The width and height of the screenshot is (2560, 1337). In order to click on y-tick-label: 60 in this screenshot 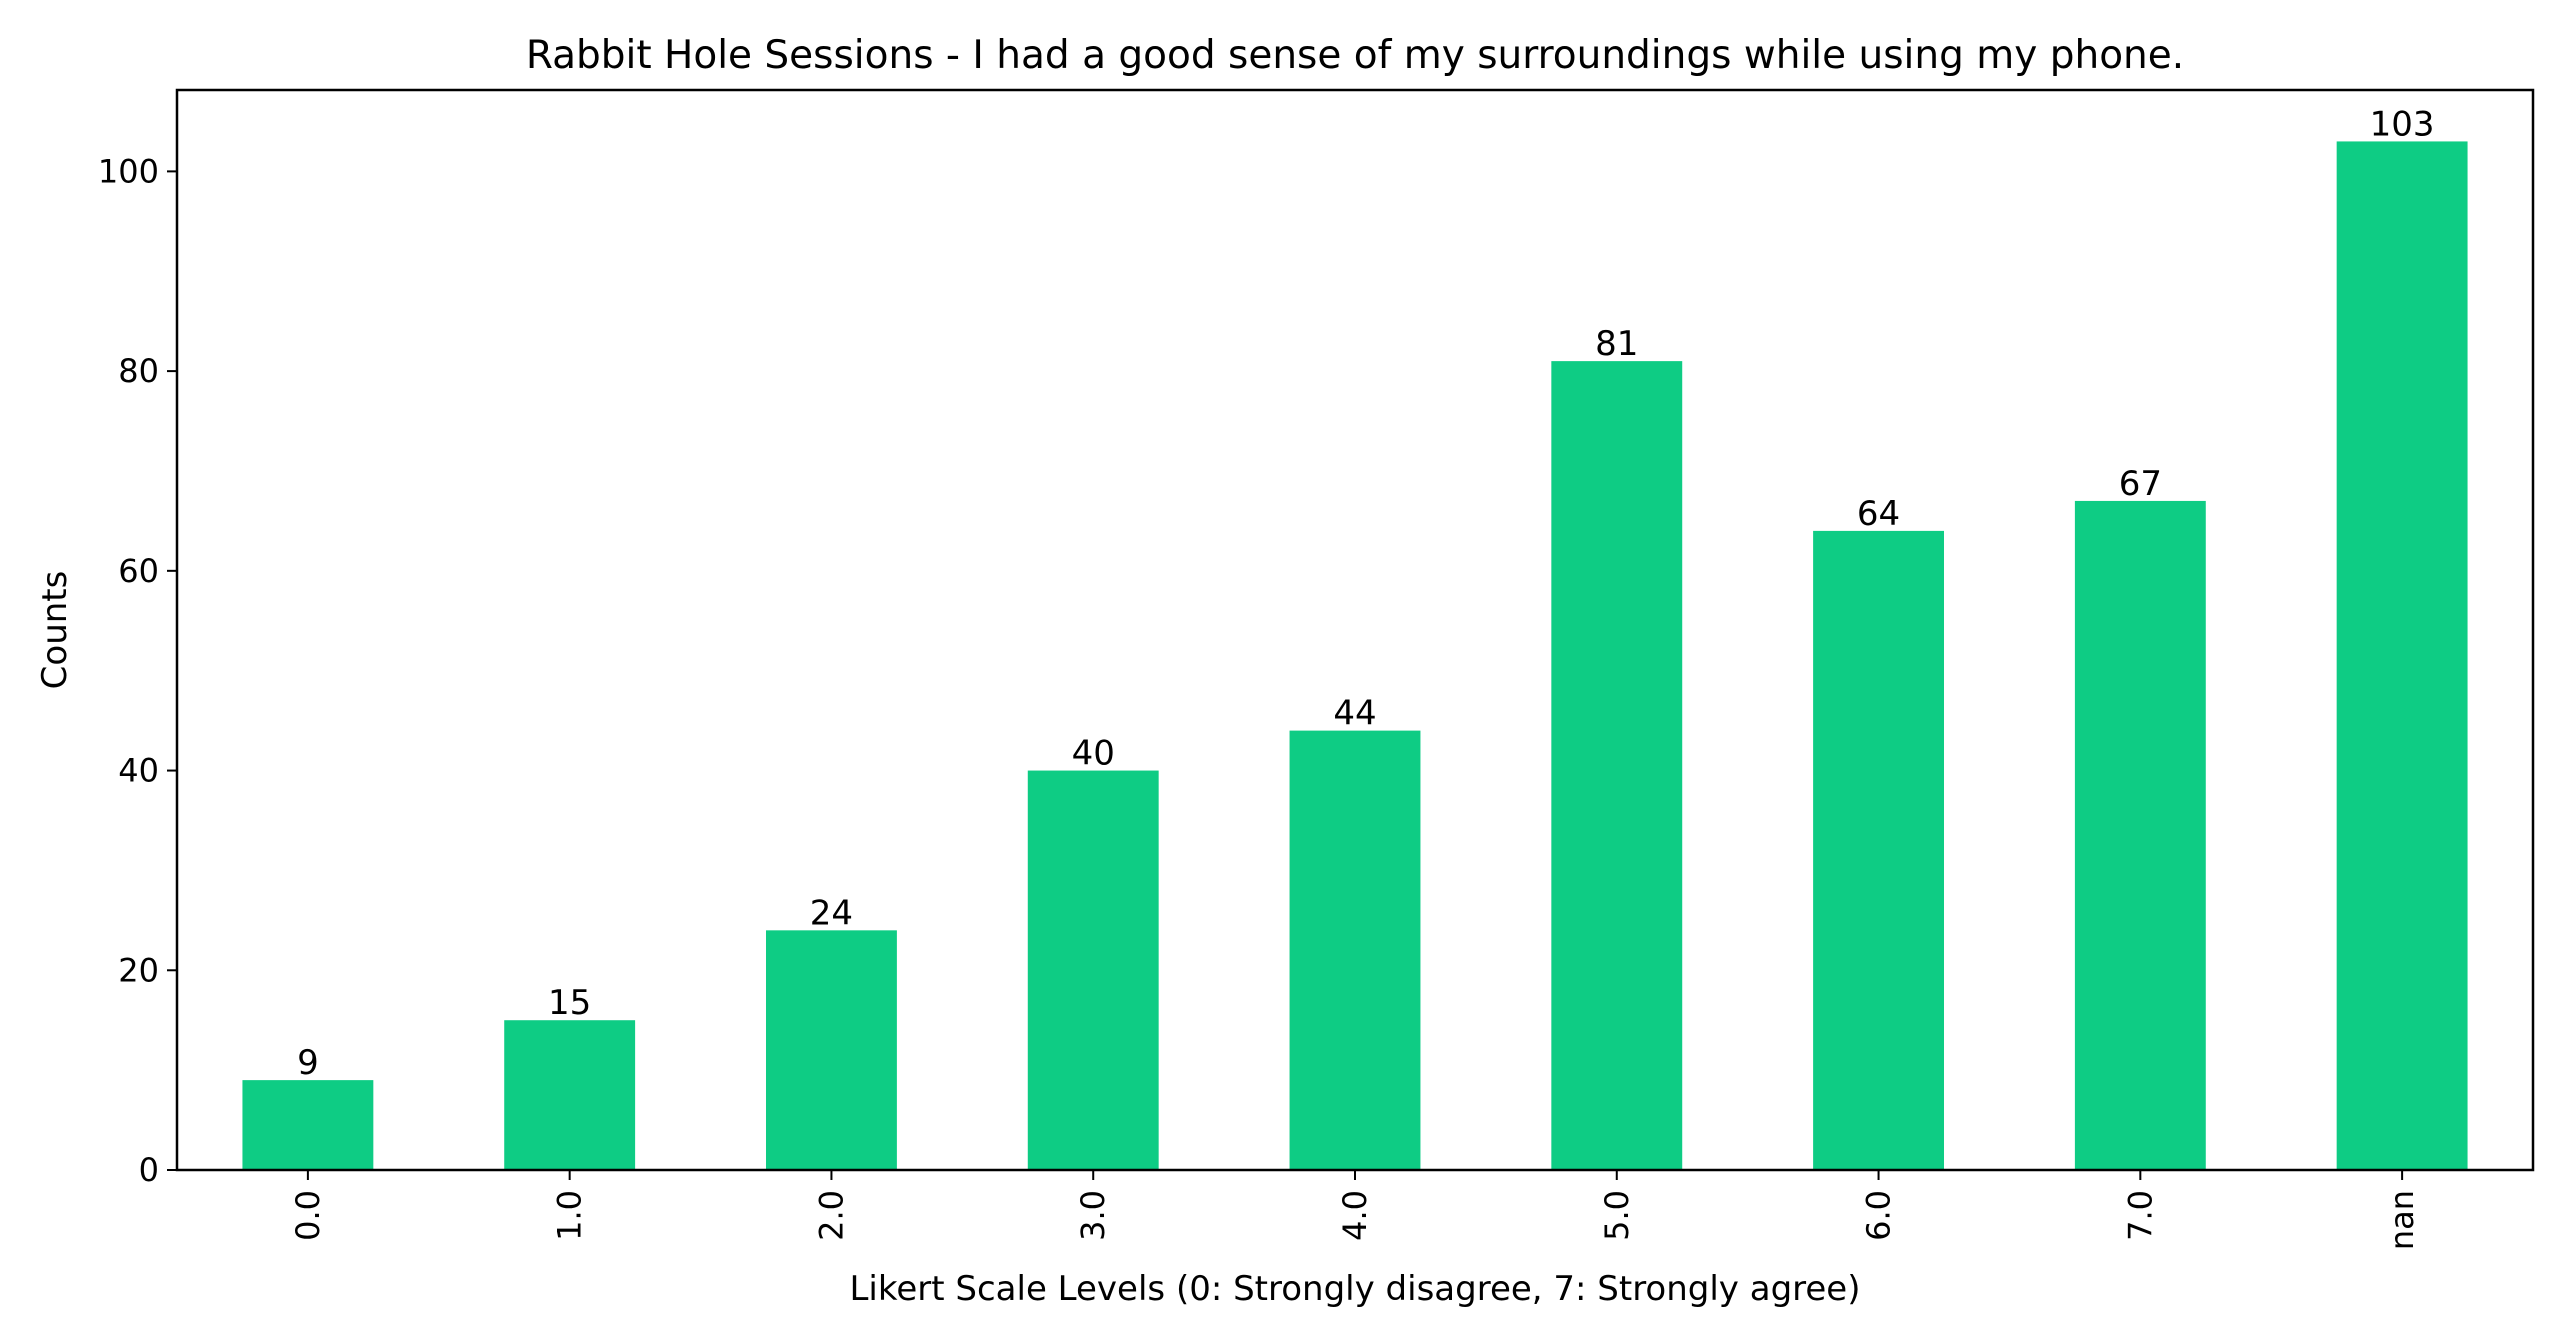, I will do `click(138, 571)`.